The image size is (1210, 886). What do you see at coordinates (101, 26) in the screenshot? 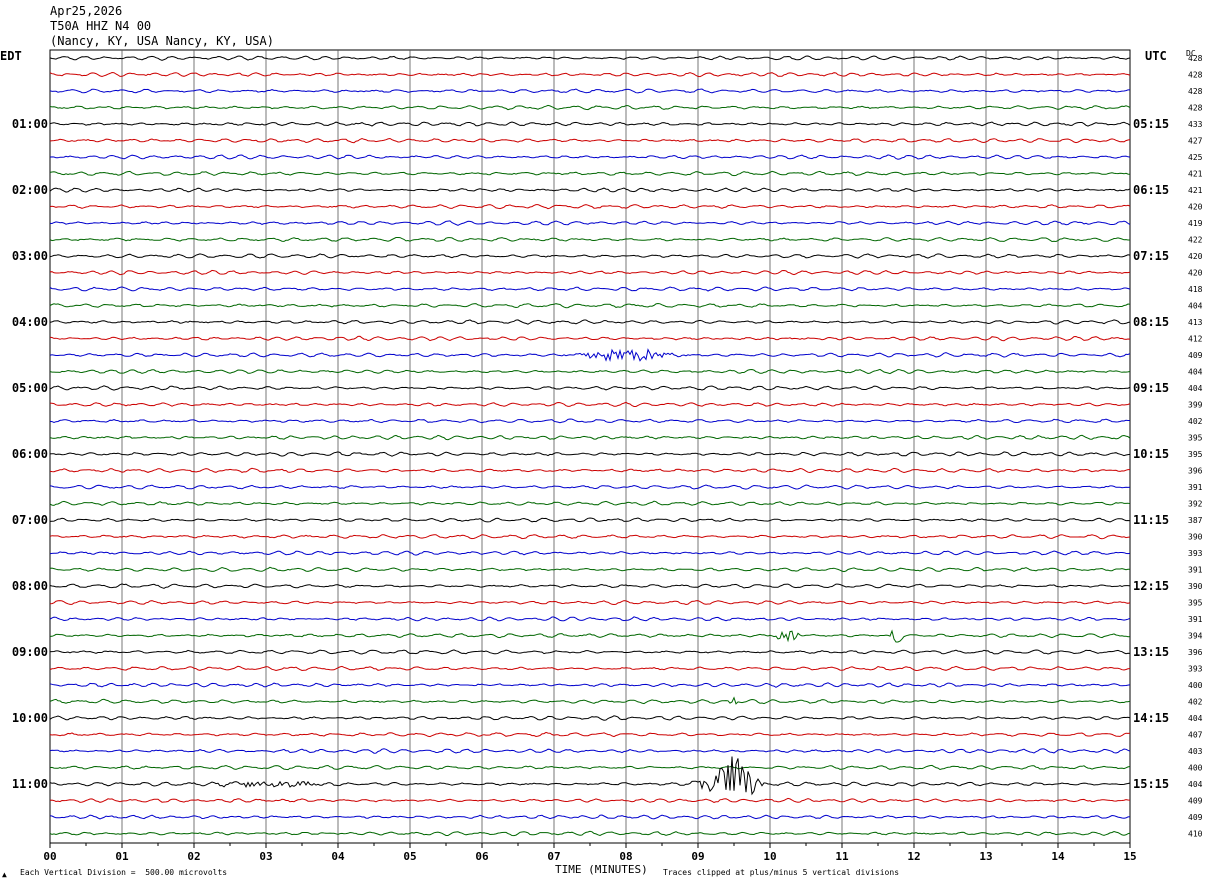
I see `chart-station: T50A HHZ N4 00` at bounding box center [101, 26].